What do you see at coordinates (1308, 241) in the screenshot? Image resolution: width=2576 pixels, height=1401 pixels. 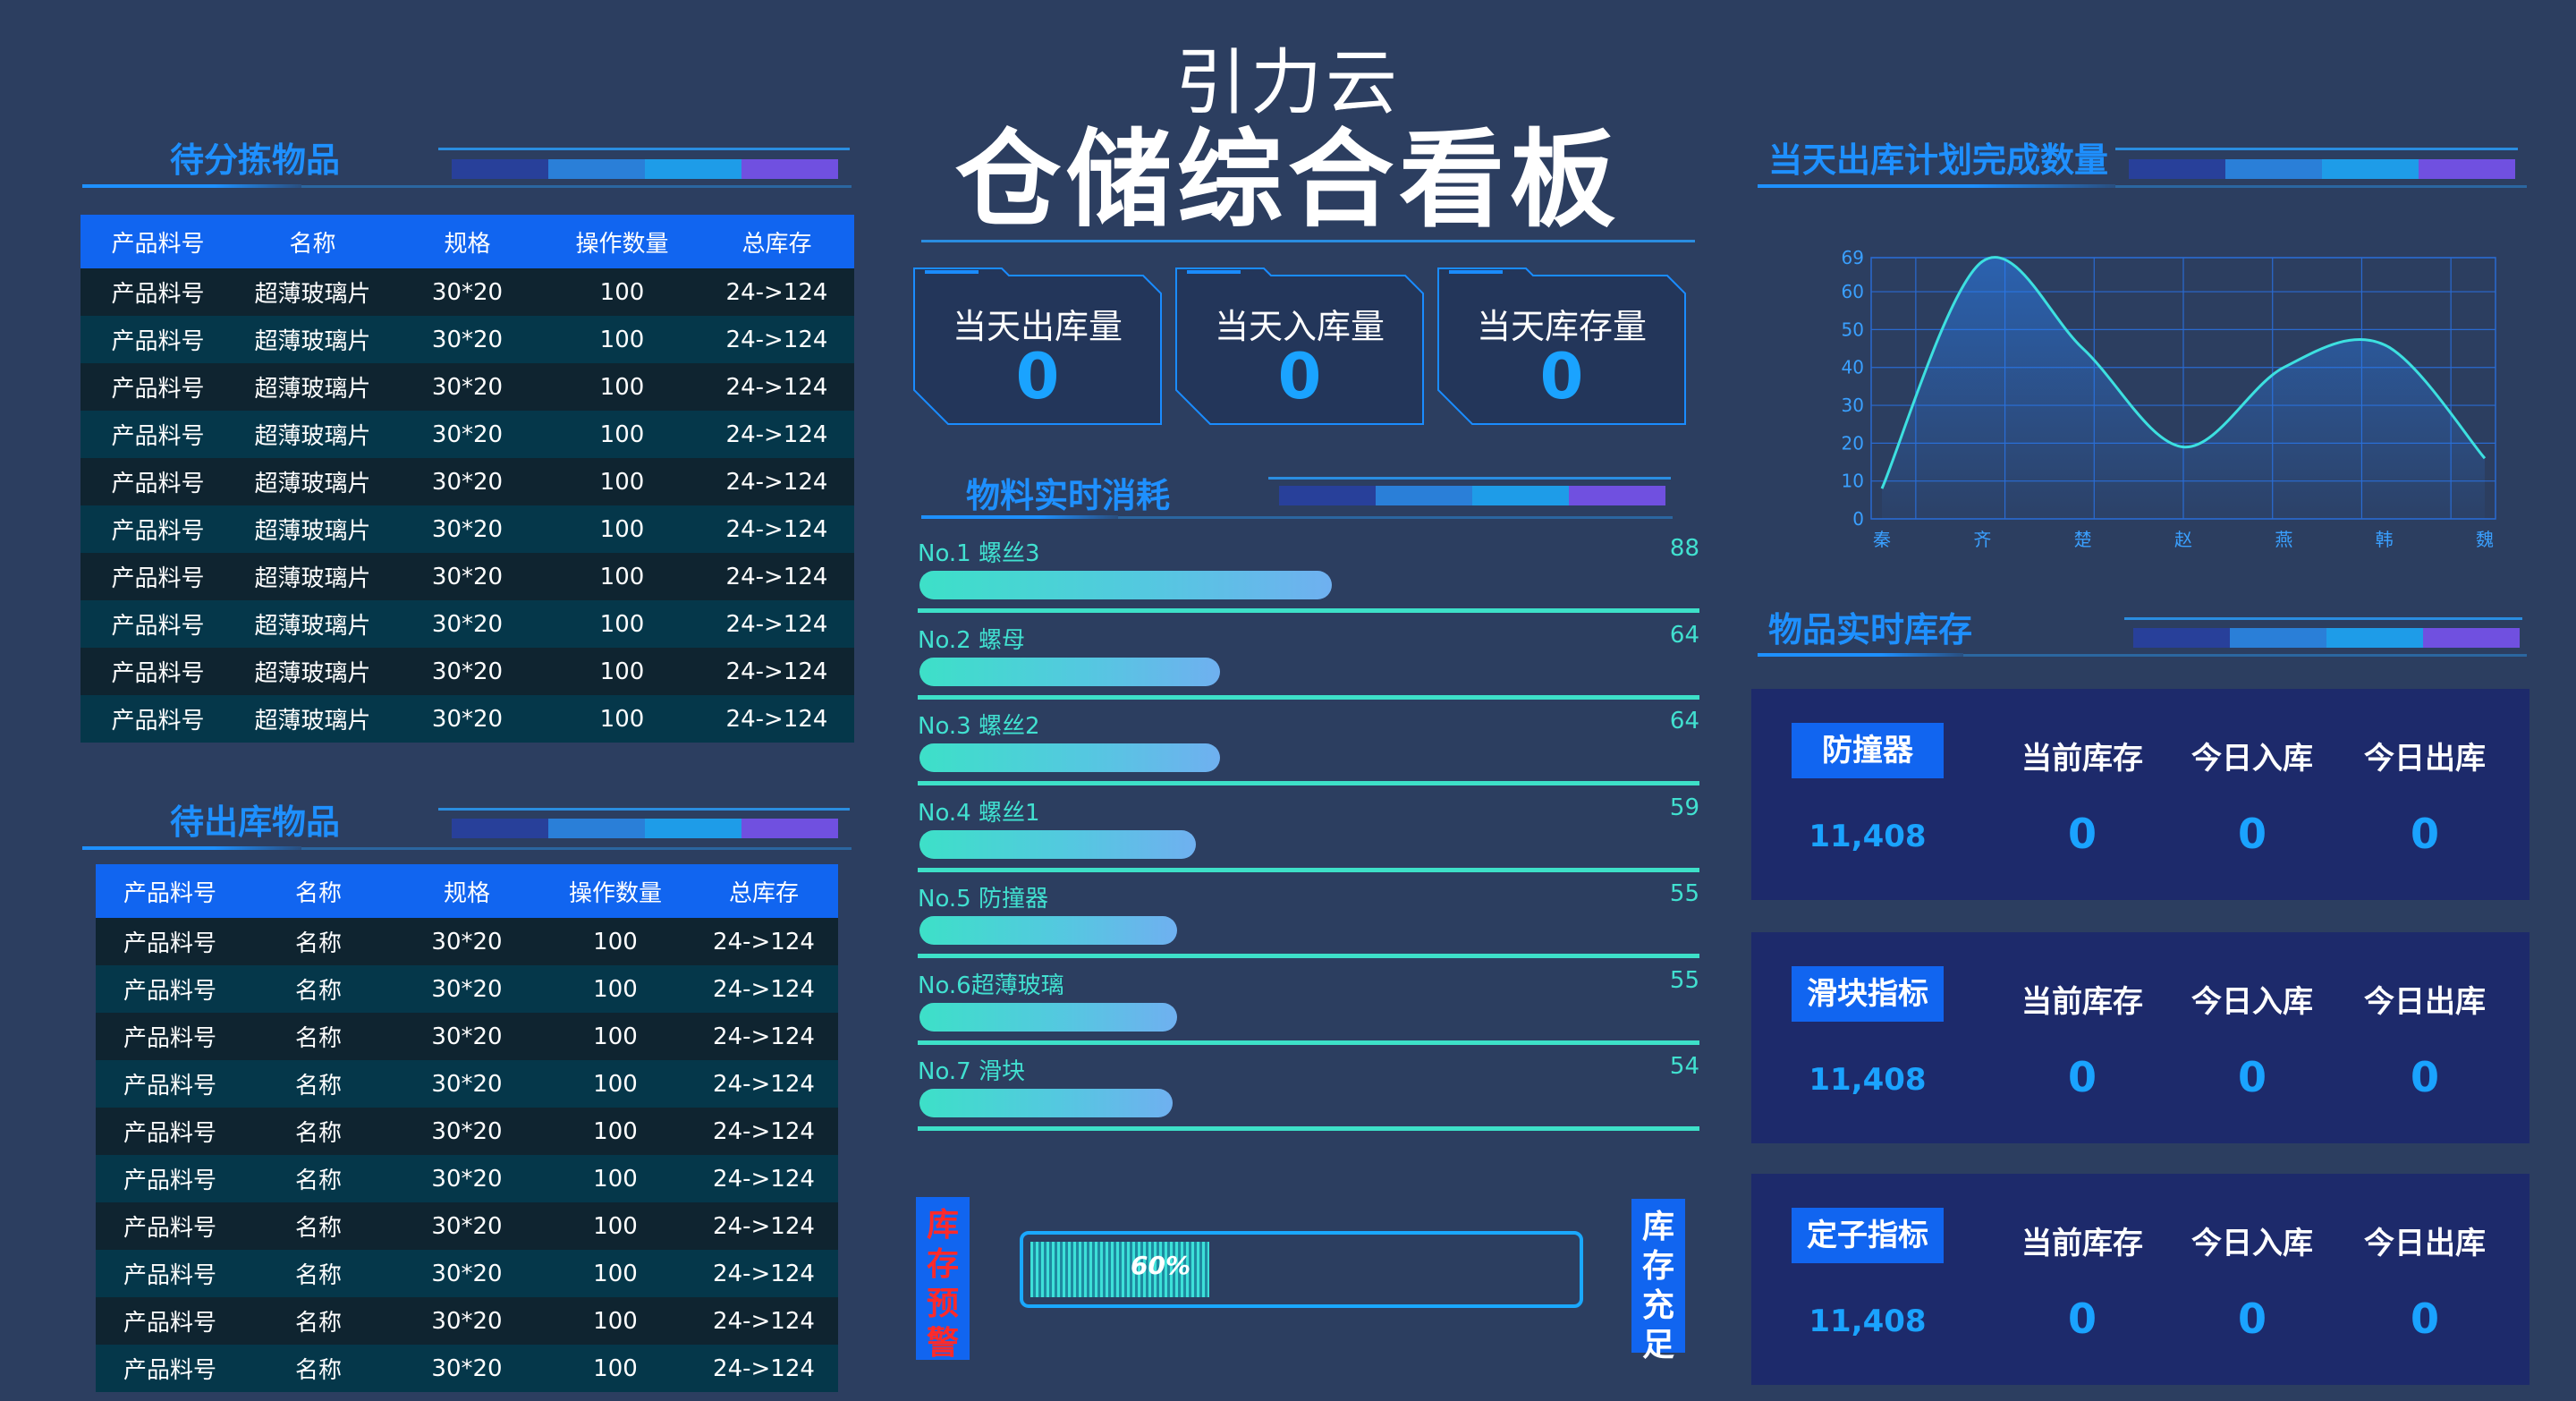 I see `center-top-rule` at bounding box center [1308, 241].